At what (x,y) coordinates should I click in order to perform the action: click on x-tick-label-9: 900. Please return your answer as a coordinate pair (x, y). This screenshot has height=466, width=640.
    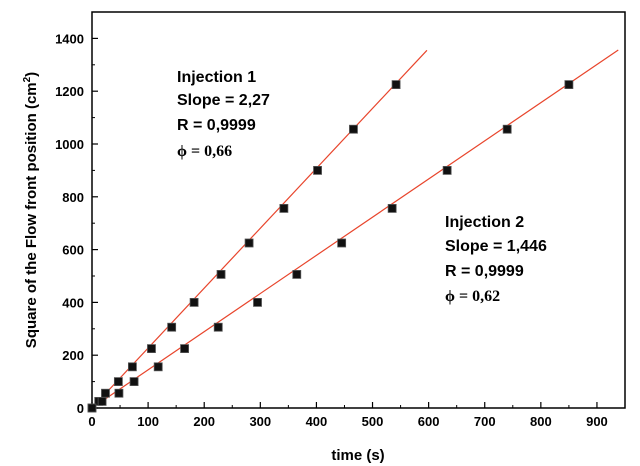
    Looking at the image, I should click on (597, 421).